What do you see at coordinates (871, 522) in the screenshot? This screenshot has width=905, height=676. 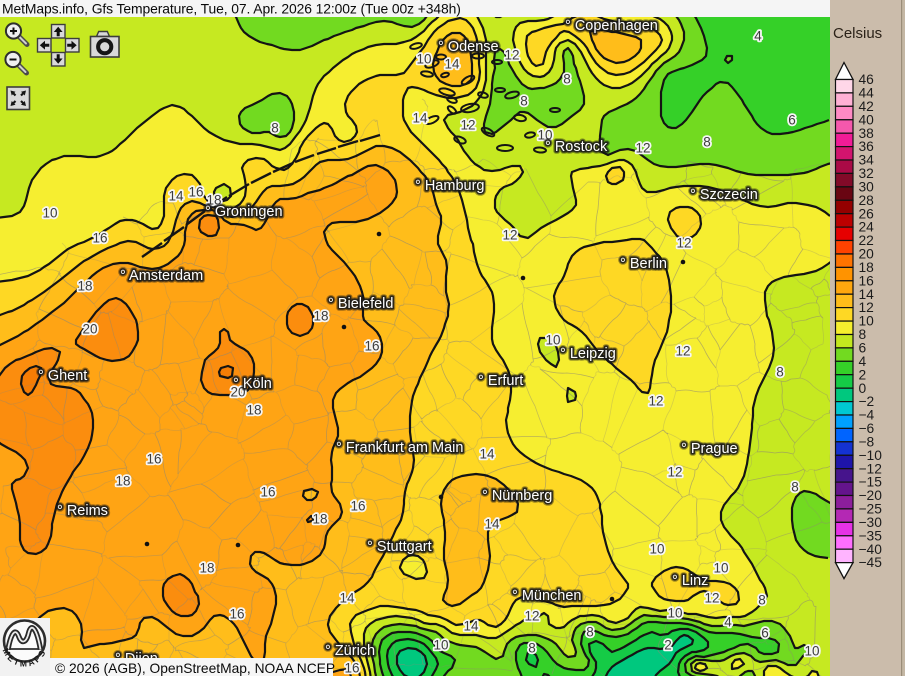 I see `svg-text: −30` at bounding box center [871, 522].